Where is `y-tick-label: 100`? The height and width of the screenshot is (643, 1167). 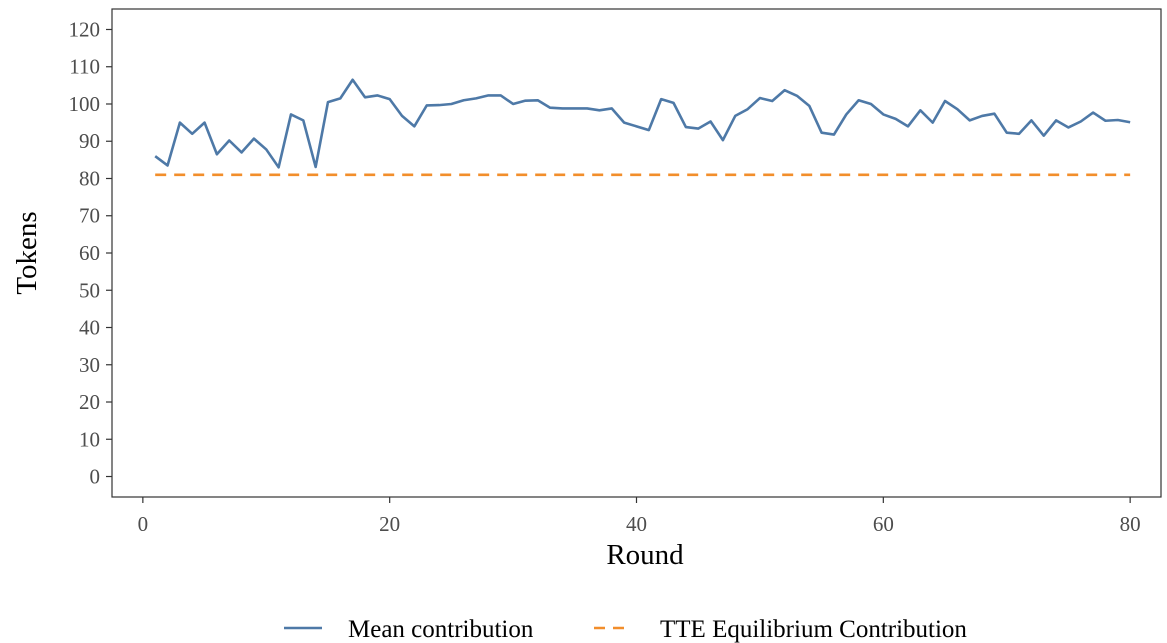
y-tick-label: 100 is located at coordinates (85, 104).